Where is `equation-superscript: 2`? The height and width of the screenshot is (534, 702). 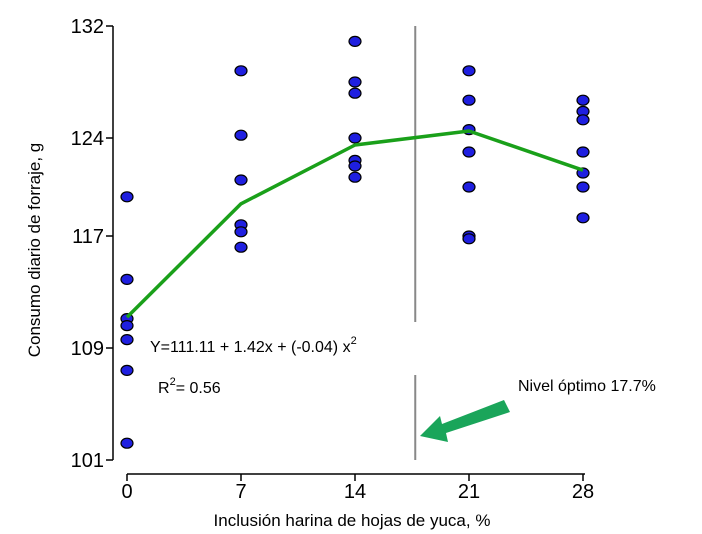 equation-superscript: 2 is located at coordinates (354, 341).